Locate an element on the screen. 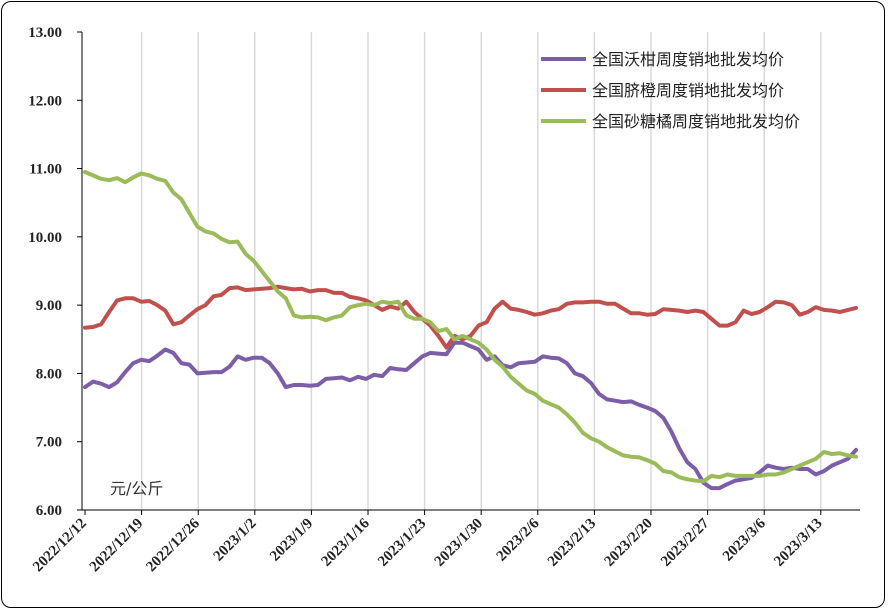 This screenshot has height=611, width=888. x-tick-label: 2023/2/20 is located at coordinates (628, 543).